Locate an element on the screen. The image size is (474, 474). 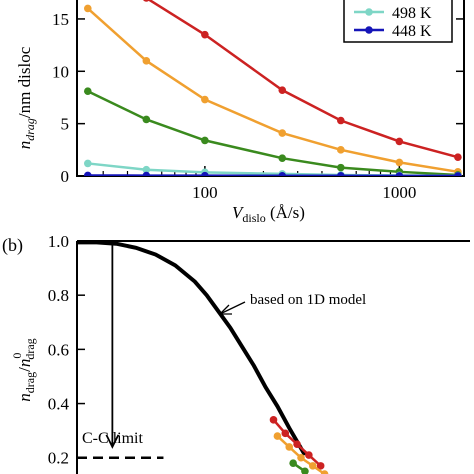
y-tick-label: 0.4 is located at coordinates (59, 404).